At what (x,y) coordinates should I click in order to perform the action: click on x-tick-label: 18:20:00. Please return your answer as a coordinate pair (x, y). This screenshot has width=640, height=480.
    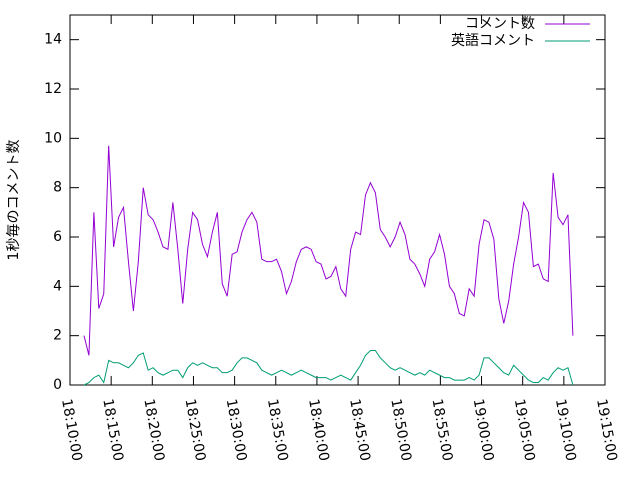
    Looking at the image, I should click on (153, 430).